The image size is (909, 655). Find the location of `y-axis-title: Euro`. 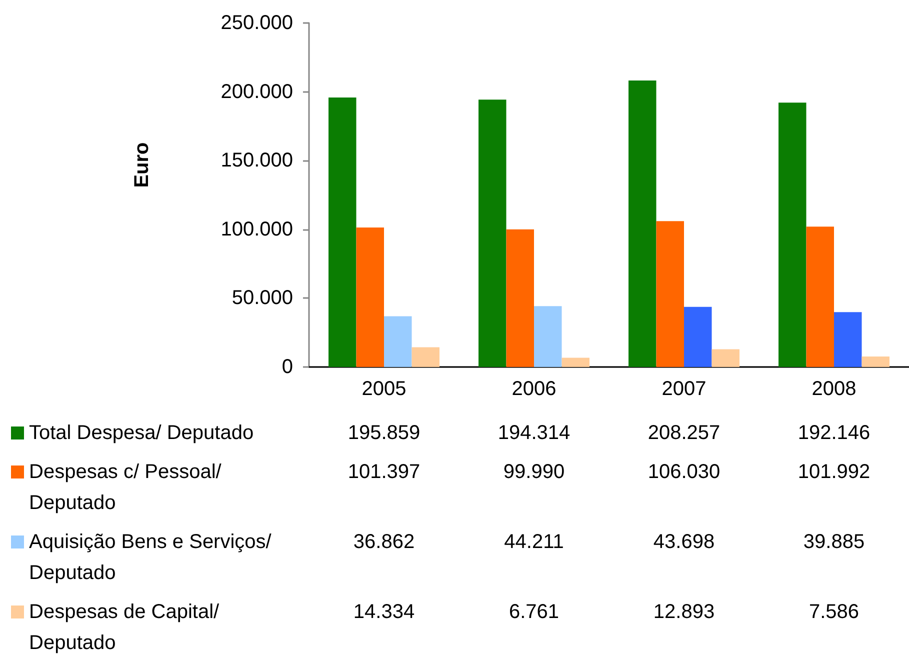

y-axis-title: Euro is located at coordinates (142, 165).